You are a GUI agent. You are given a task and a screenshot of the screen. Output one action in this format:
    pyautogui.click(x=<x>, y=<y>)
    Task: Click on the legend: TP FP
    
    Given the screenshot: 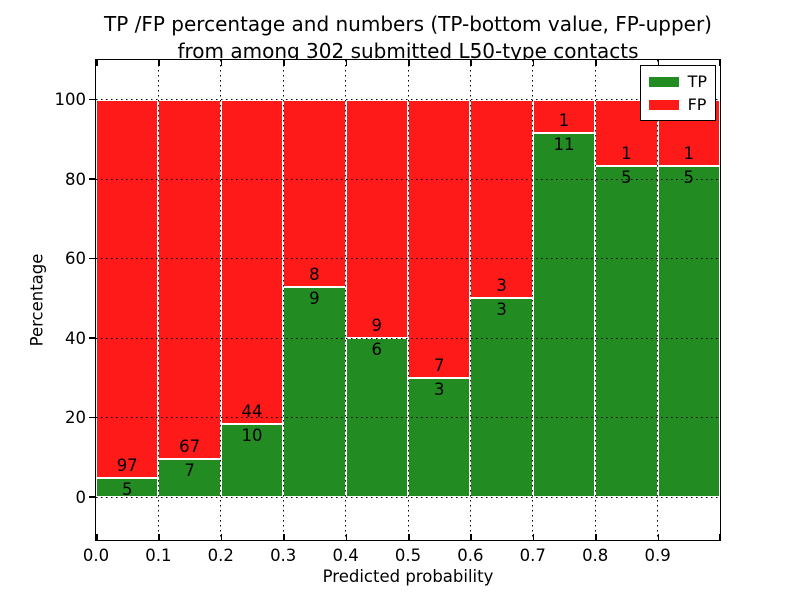 What is the action you would take?
    pyautogui.click(x=677, y=93)
    